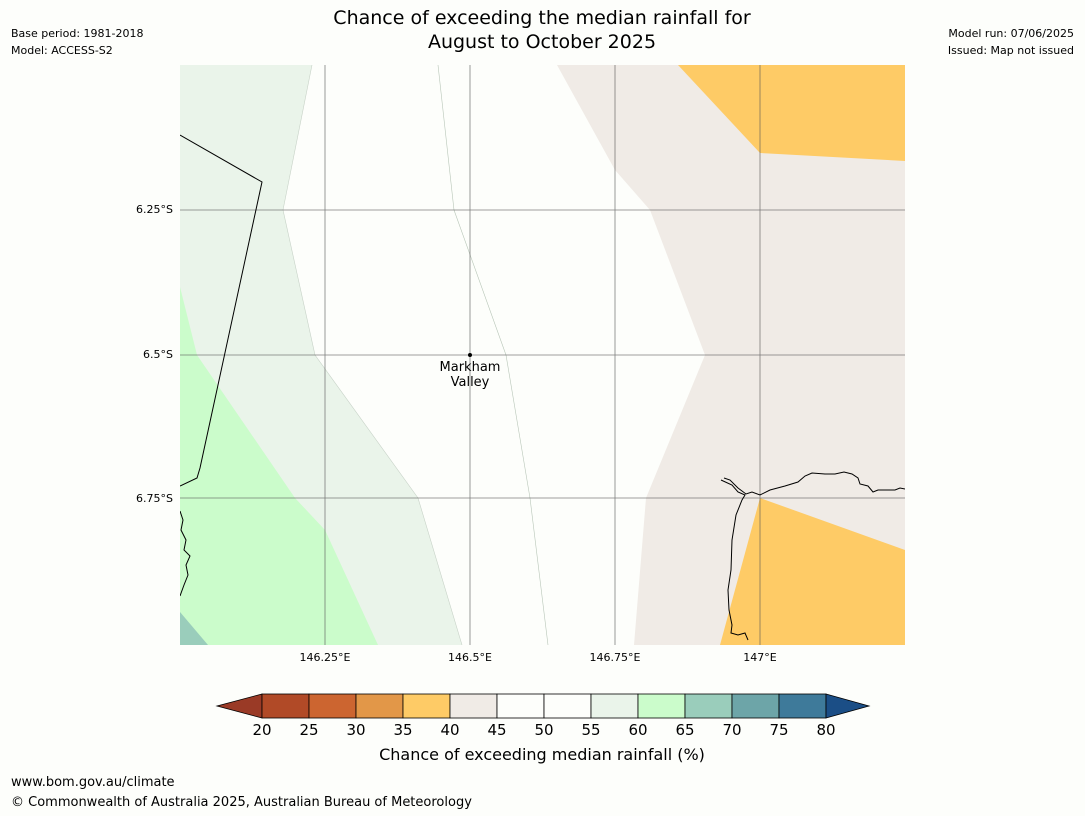 The height and width of the screenshot is (816, 1085). I want to click on colorbar-extend-high, so click(848, 706).